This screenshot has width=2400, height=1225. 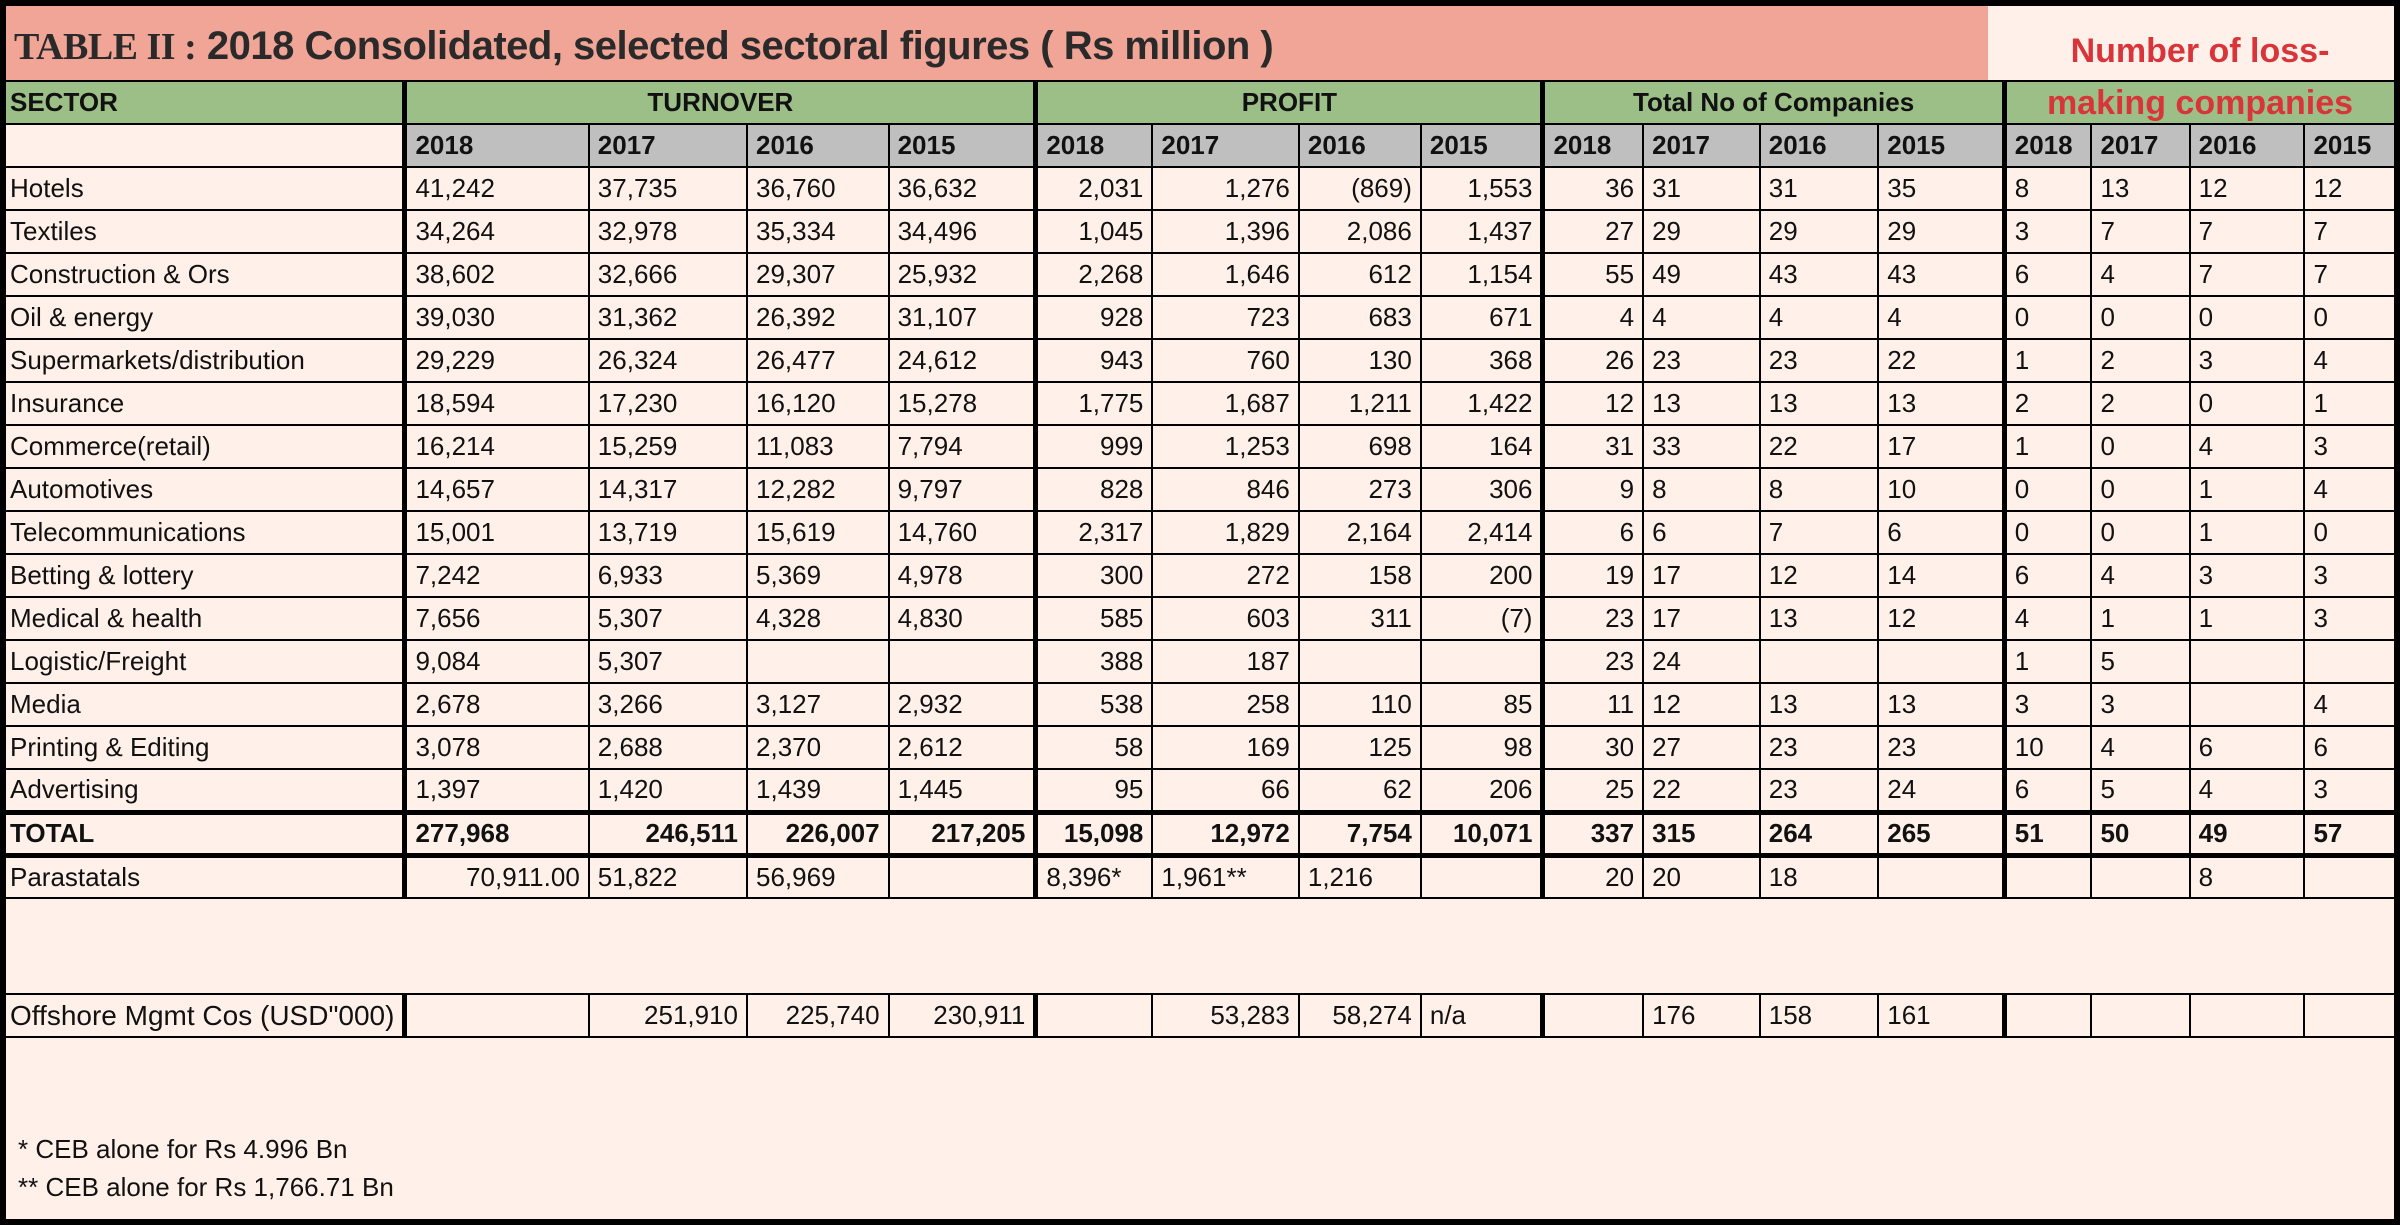 I want to click on profit-cell: 603, so click(x=1225, y=618).